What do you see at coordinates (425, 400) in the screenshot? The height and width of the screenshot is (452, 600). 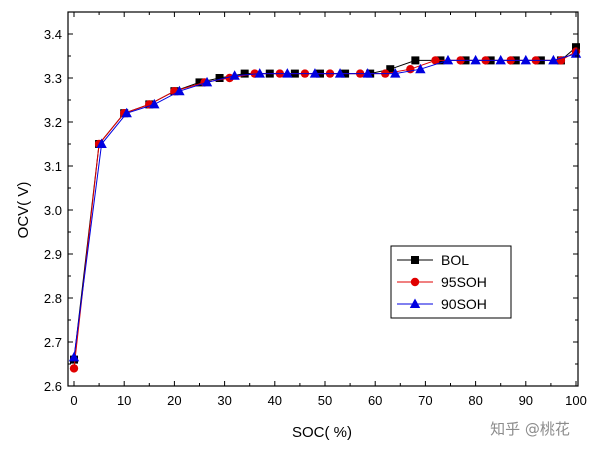 I see `x-tick-label: 70` at bounding box center [425, 400].